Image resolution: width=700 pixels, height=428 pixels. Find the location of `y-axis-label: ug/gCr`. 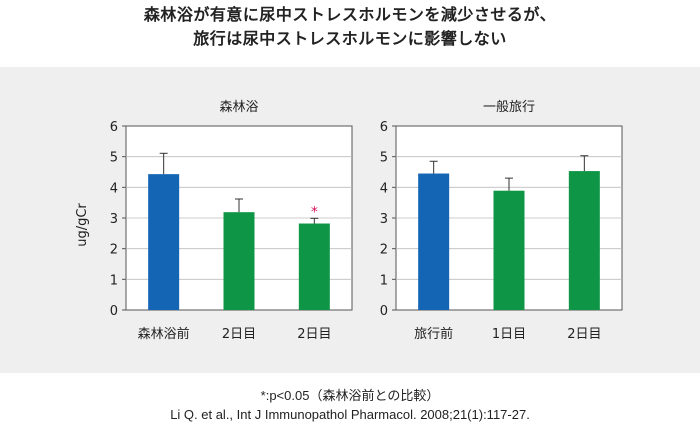

y-axis-label: ug/gCr is located at coordinates (82, 225).